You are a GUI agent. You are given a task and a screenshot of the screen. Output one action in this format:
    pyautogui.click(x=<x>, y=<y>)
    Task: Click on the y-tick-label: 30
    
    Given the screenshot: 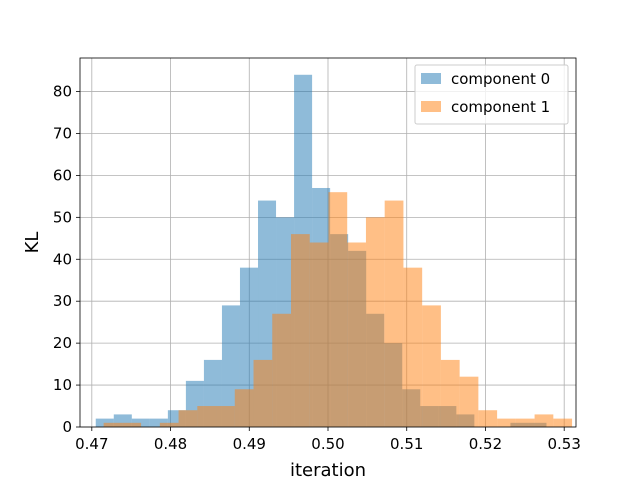 What is the action you would take?
    pyautogui.click(x=62, y=301)
    